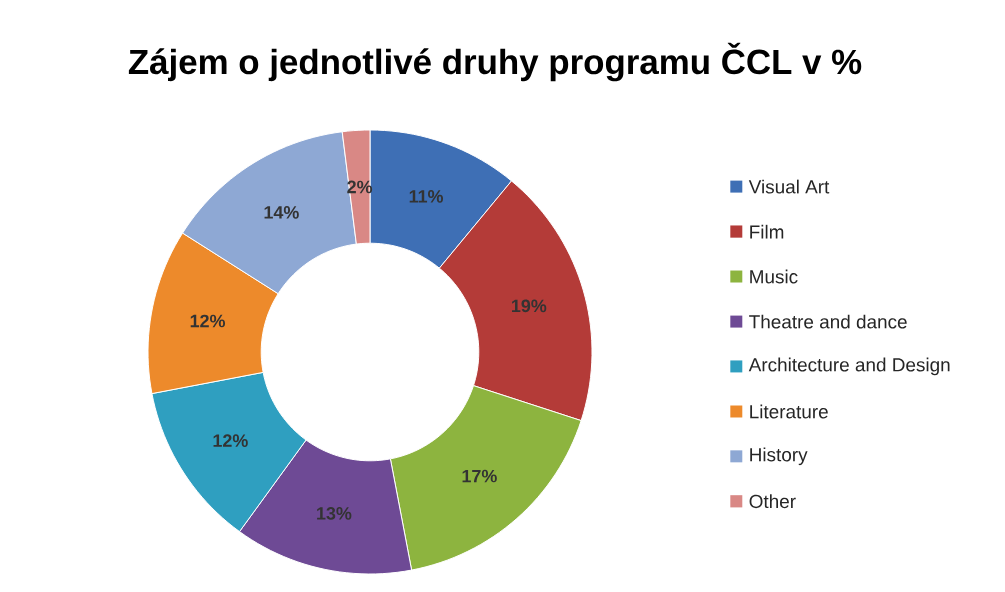 This screenshot has height=592, width=1005. I want to click on legend-label: Film, so click(767, 231).